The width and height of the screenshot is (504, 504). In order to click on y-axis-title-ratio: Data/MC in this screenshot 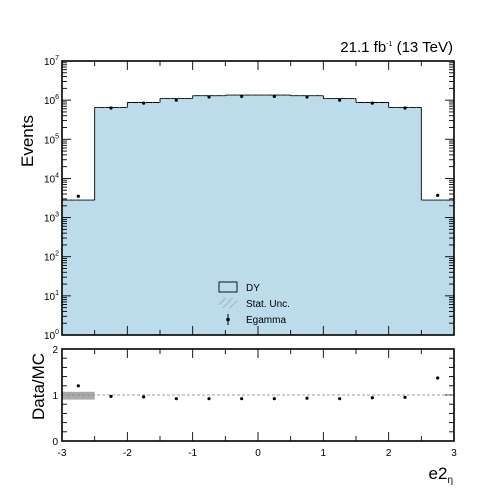, I will do `click(38, 386)`.